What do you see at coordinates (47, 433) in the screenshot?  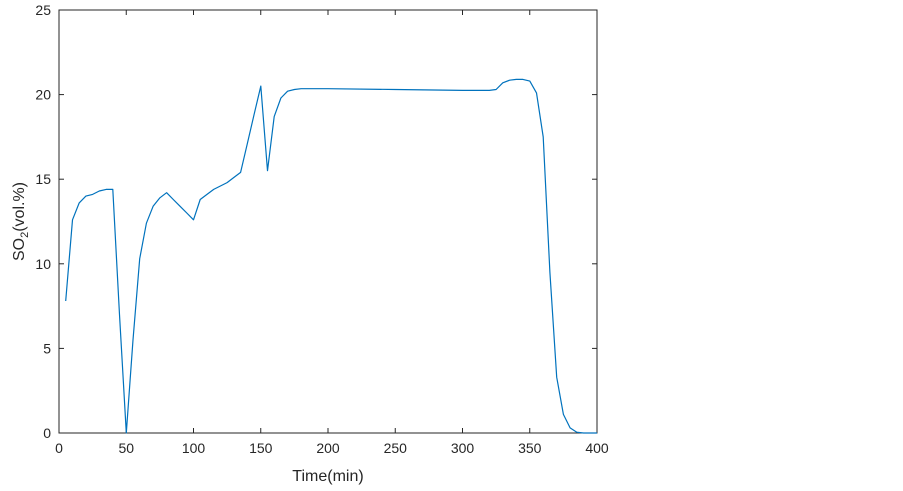 I see `y-tick-label: 0` at bounding box center [47, 433].